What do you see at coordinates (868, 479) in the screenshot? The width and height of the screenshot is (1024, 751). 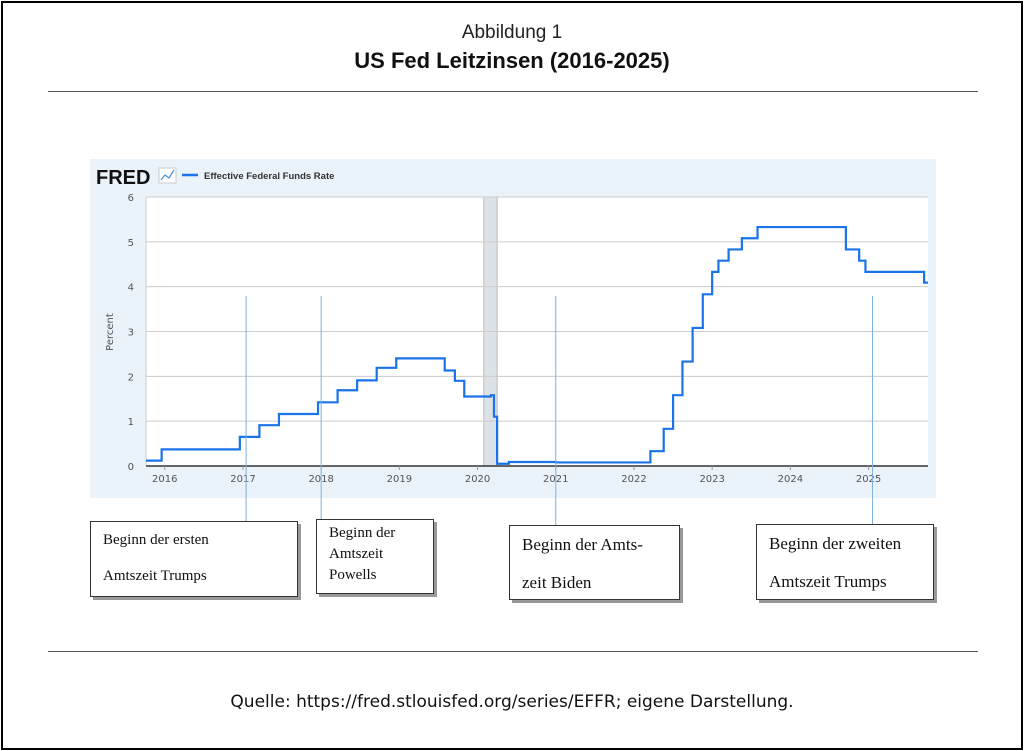 I see `x-tick-label: 2025` at bounding box center [868, 479].